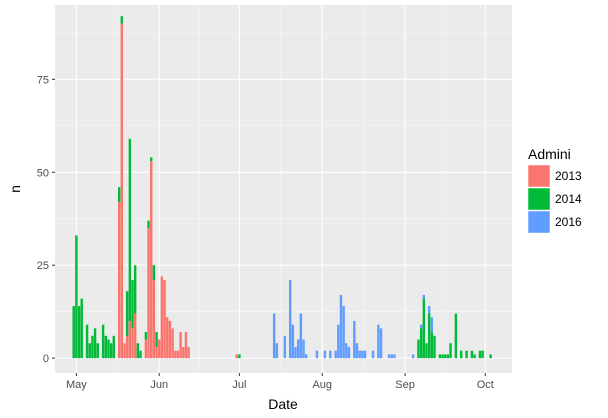  What do you see at coordinates (568, 176) in the screenshot?
I see `legend-label-2013: 2013` at bounding box center [568, 176].